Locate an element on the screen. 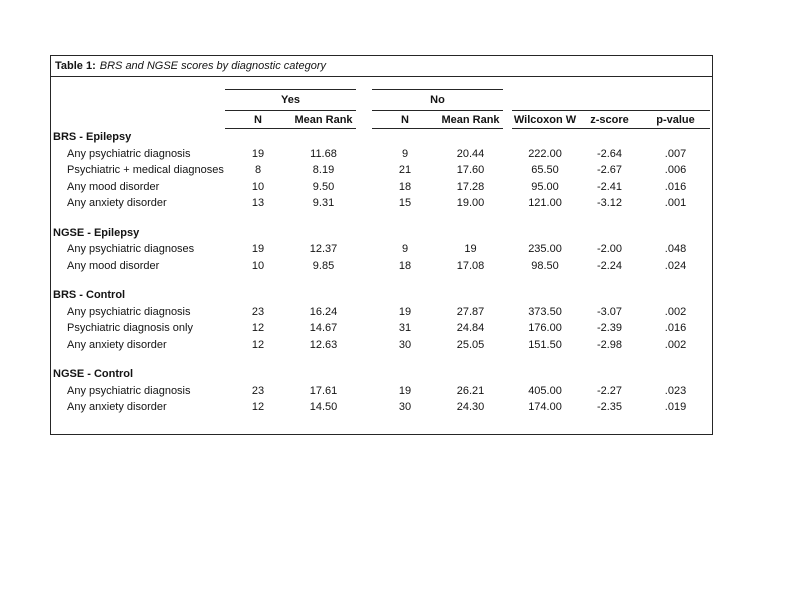 The height and width of the screenshot is (612, 792). row-label: Psychiatric diagnosis only is located at coordinates (130, 328).